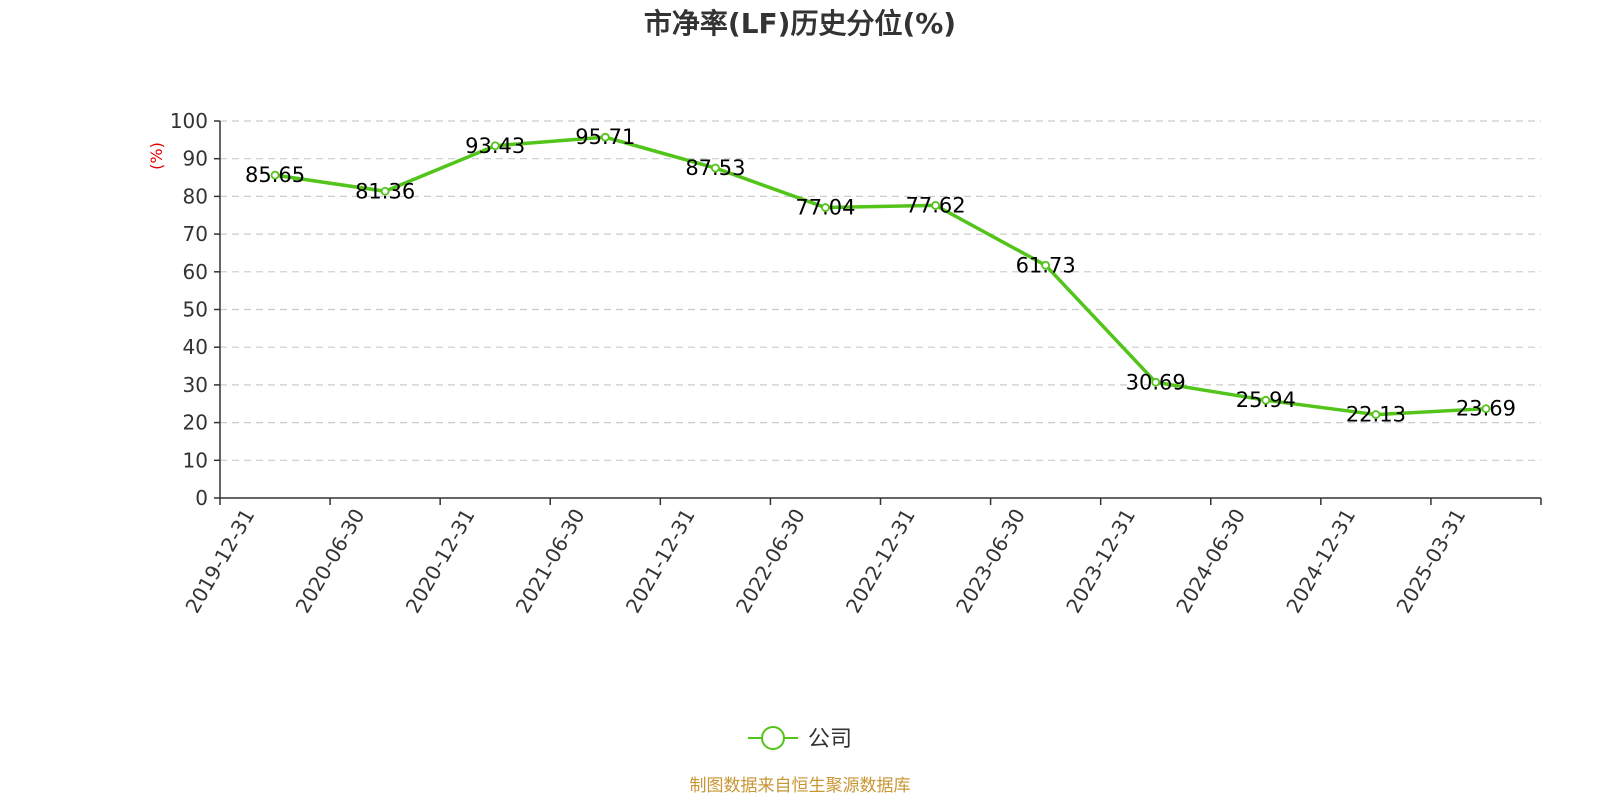 This screenshot has width=1600, height=800. I want to click on y-tick-label: 20, so click(195, 423).